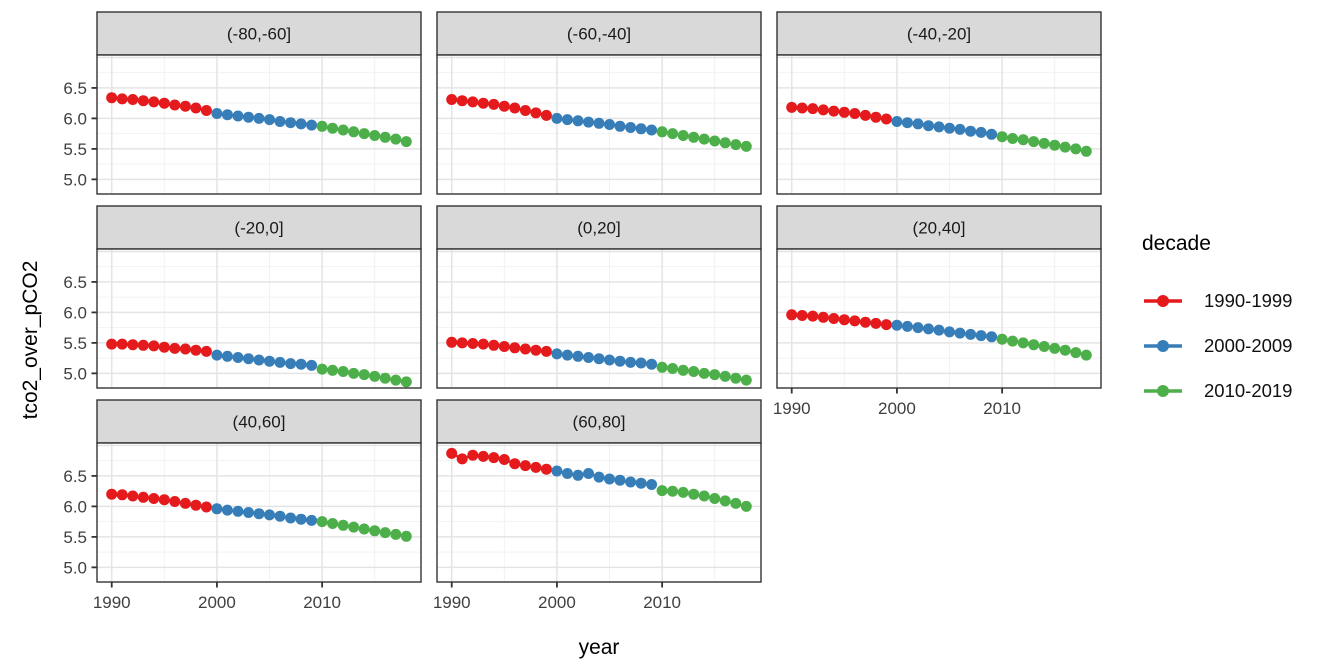  I want to click on facet-2: (-40,-20], so click(939, 103).